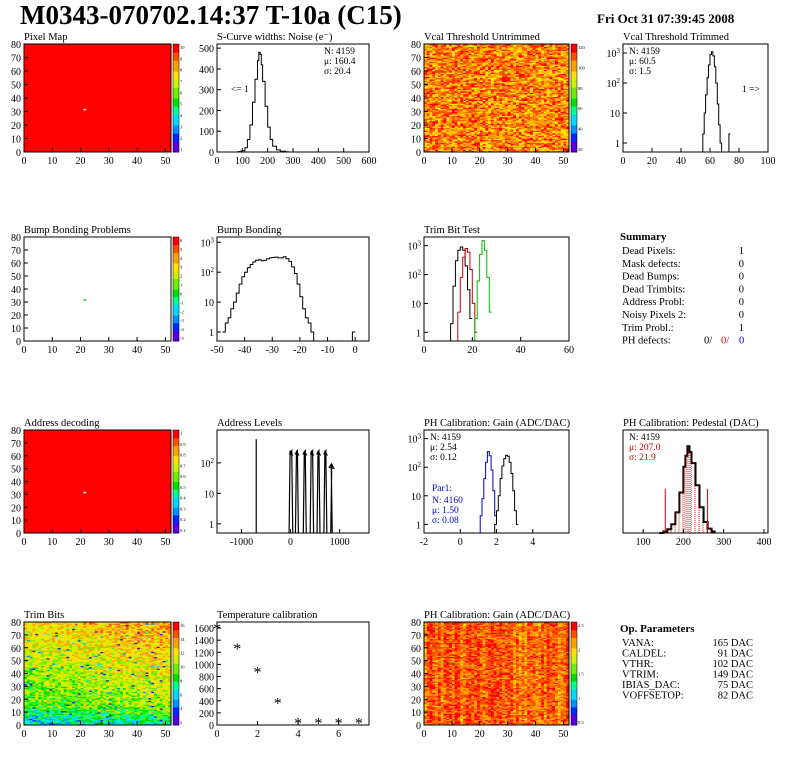 This screenshot has height=772, width=796. What do you see at coordinates (617, 144) in the screenshot?
I see `y-tick-label: 1` at bounding box center [617, 144].